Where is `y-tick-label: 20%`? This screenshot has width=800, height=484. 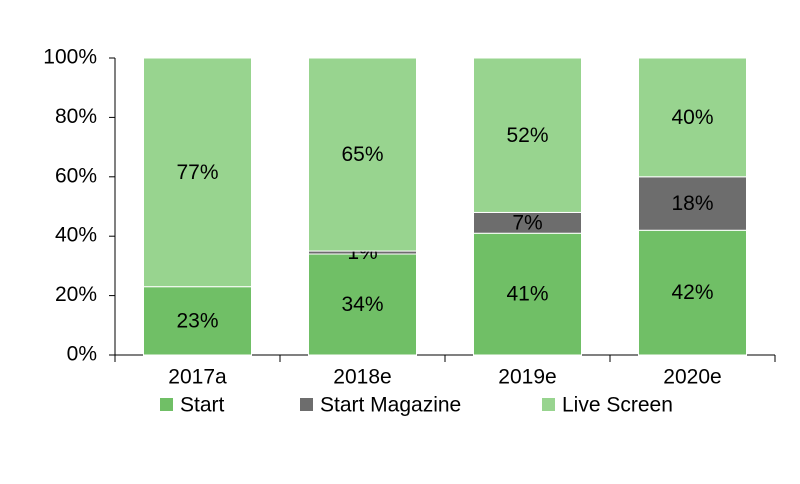 y-tick-label: 20% is located at coordinates (76, 294).